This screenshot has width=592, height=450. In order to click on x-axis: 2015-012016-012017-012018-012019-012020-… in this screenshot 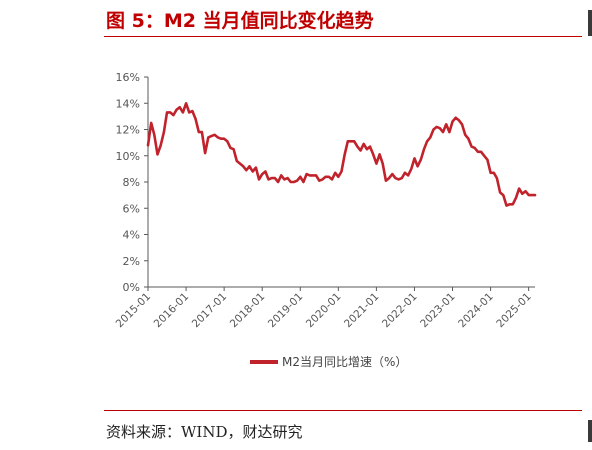, I will do `click(324, 308)`.